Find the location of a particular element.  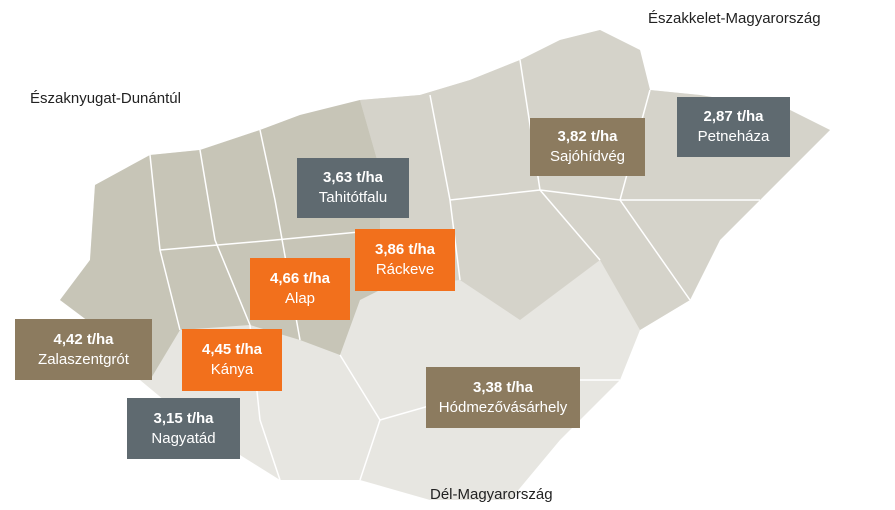

site-name: Zalaszentgrót is located at coordinates (83, 359).